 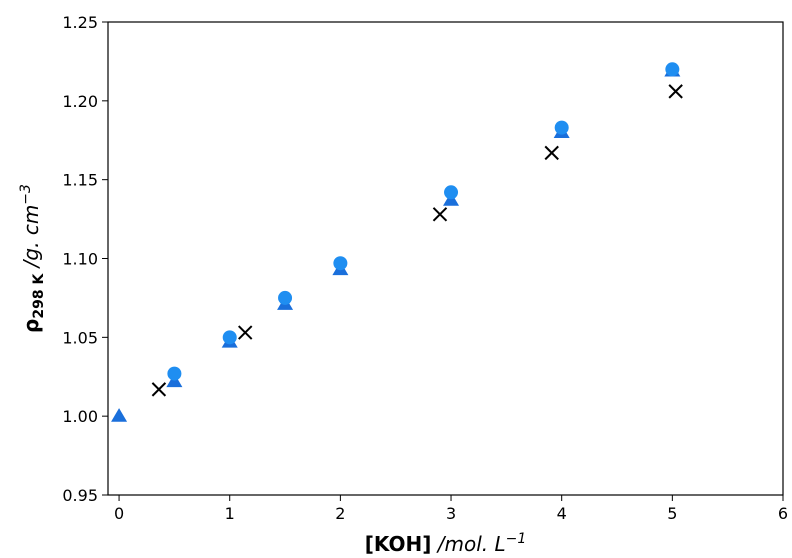 I want to click on x-tick-label: 0, so click(x=119, y=513).